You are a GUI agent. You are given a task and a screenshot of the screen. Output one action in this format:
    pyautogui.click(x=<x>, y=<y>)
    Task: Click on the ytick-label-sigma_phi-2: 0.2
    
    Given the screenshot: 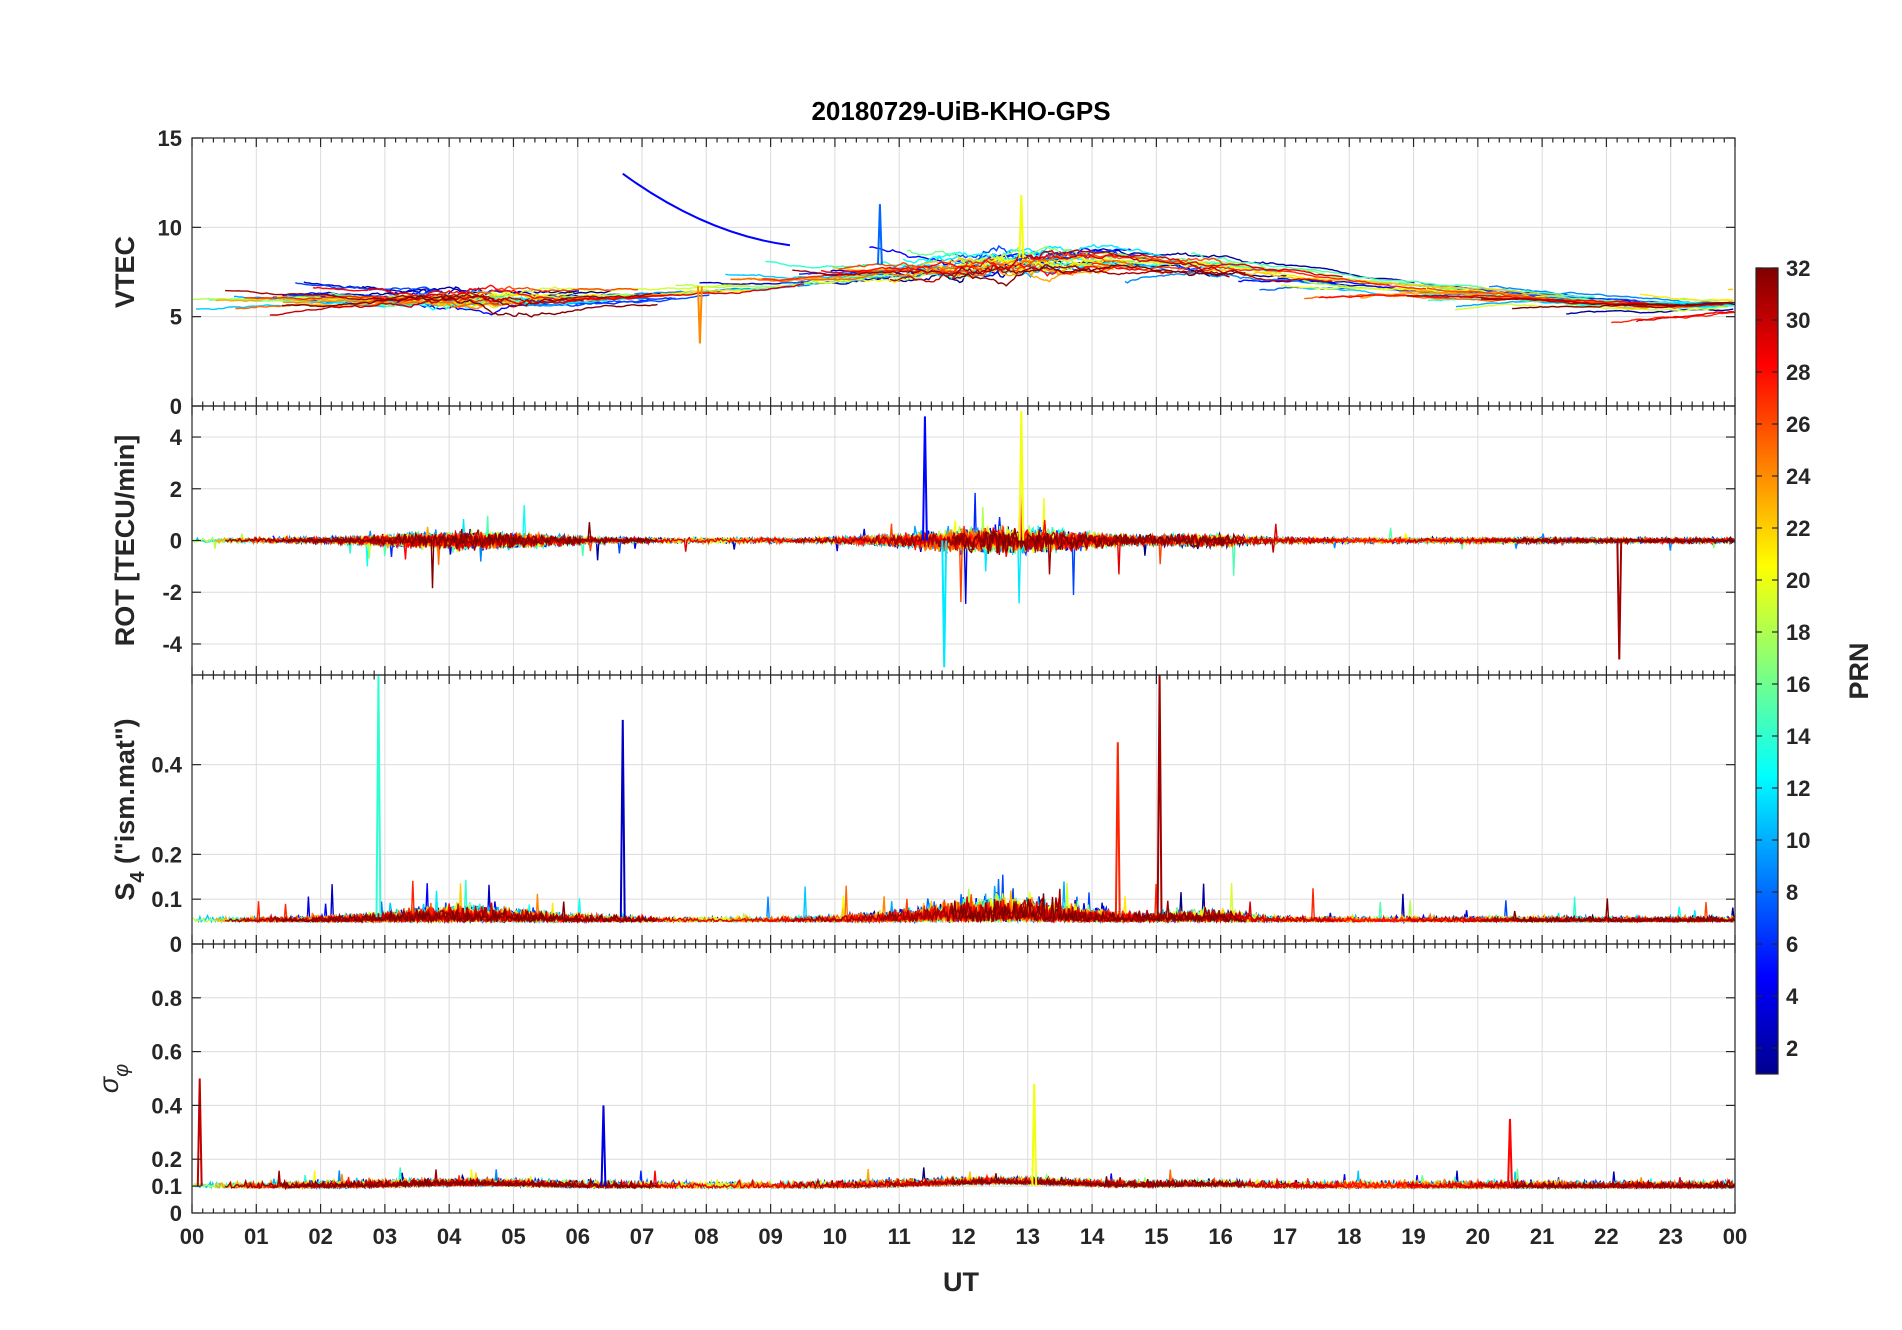 What is the action you would take?
    pyautogui.click(x=166, y=1159)
    